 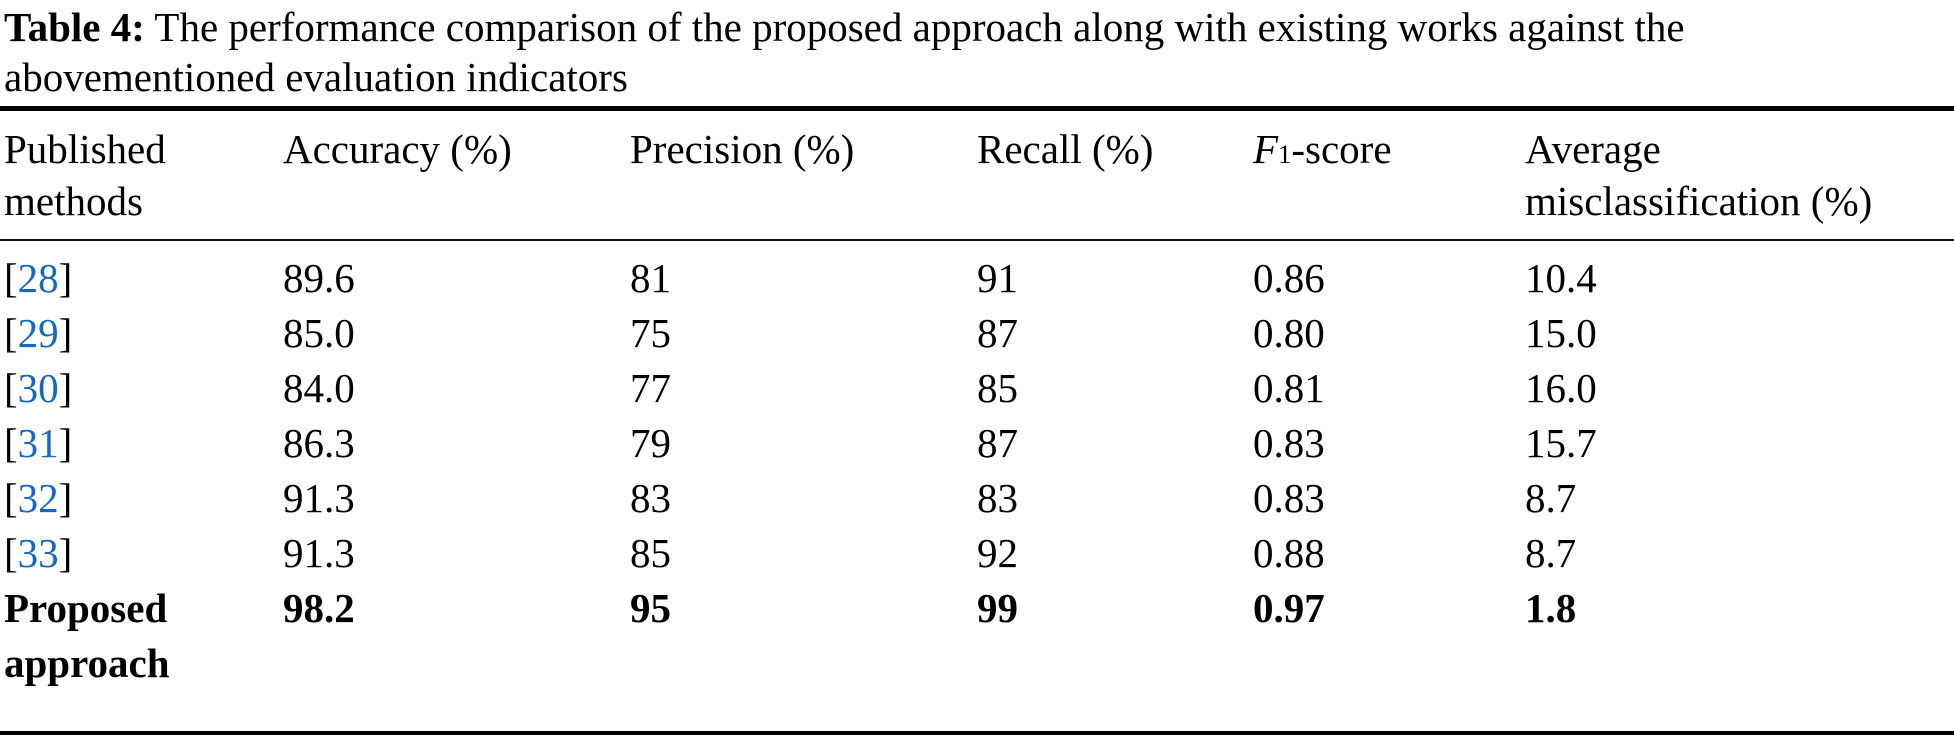 I want to click on value-cell-precision: 81, so click(x=650, y=278).